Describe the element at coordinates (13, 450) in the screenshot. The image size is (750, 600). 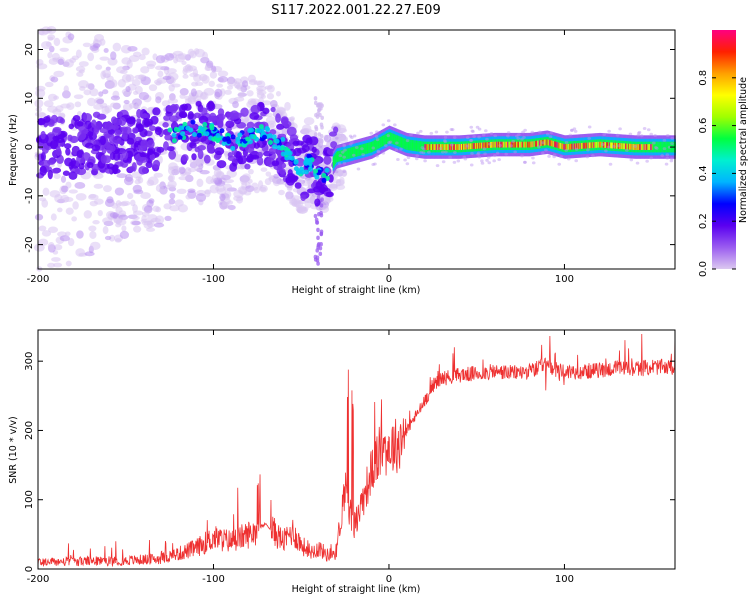
I see `snr-y-label: SNR (10 * v/v)` at that location.